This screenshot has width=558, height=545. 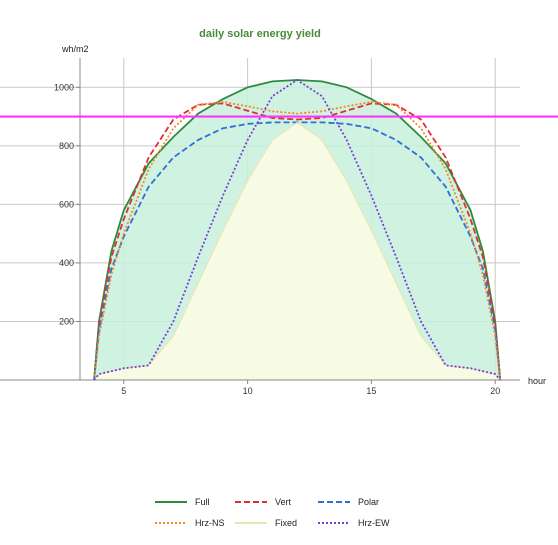 What do you see at coordinates (66, 146) in the screenshot?
I see `y-tick-label: 800` at bounding box center [66, 146].